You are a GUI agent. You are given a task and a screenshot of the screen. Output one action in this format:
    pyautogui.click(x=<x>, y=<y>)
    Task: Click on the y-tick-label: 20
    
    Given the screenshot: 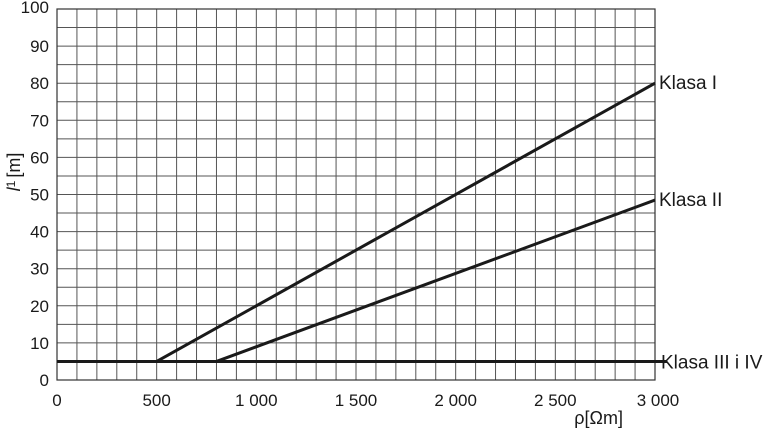 What is the action you would take?
    pyautogui.click(x=39, y=306)
    